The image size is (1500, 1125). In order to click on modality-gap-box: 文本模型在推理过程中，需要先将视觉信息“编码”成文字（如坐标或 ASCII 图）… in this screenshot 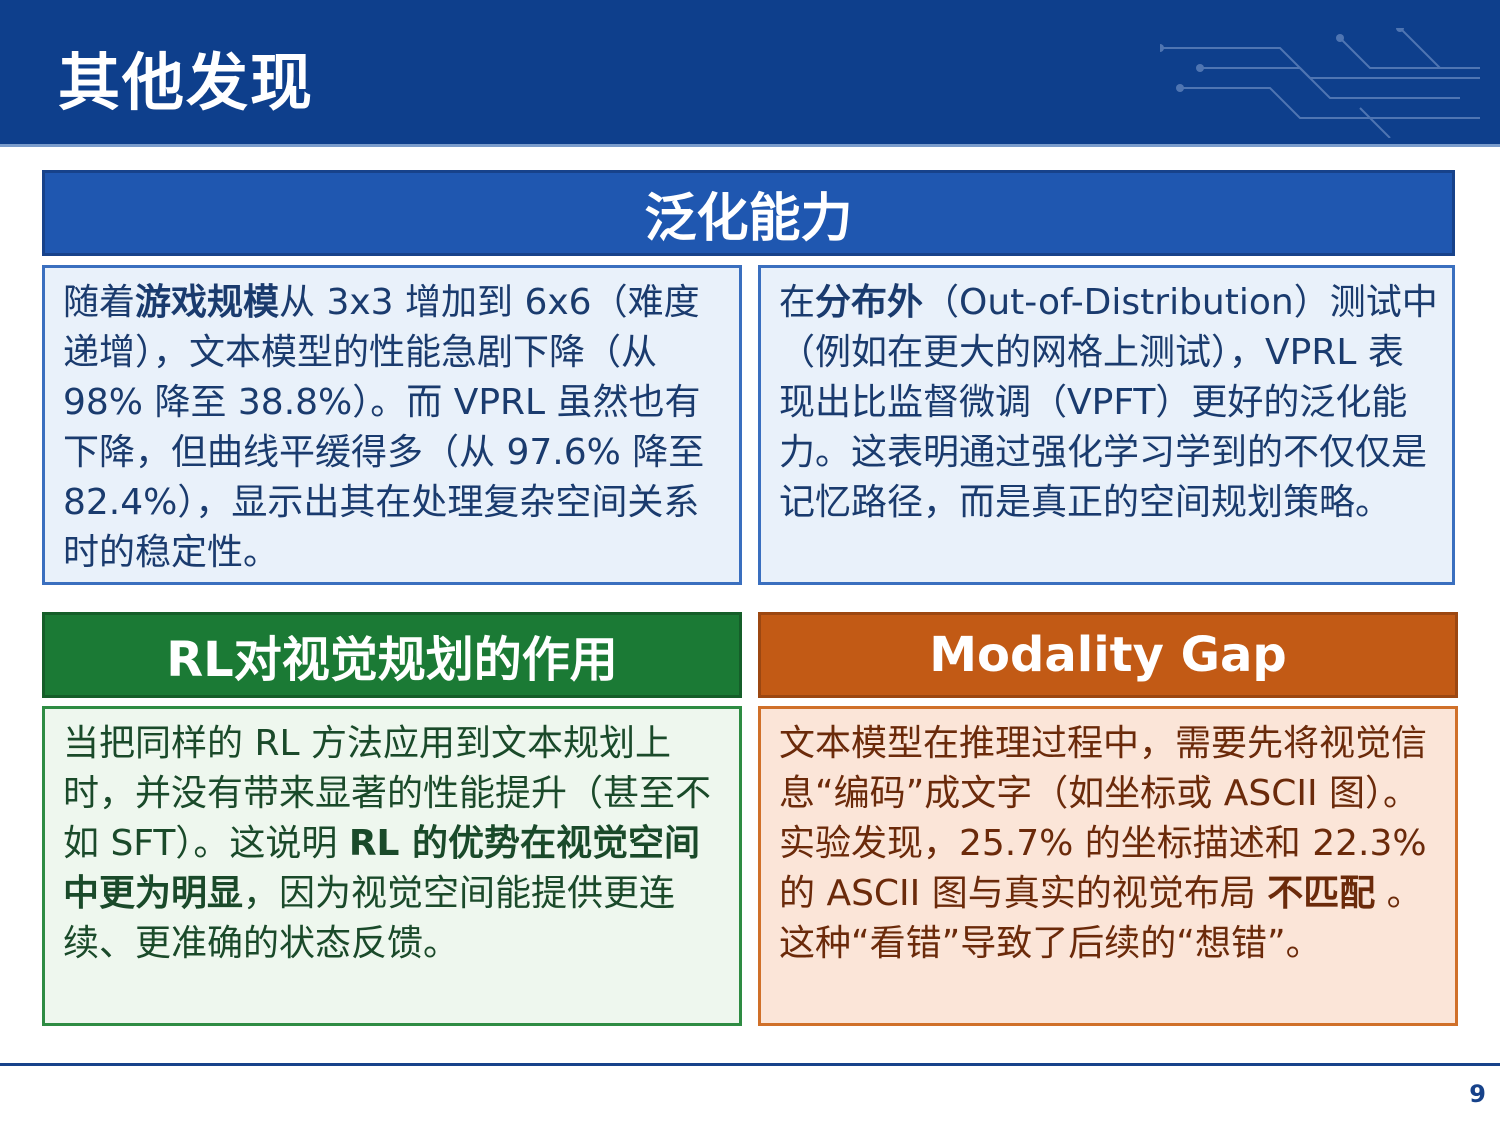, I will do `click(1108, 866)`.